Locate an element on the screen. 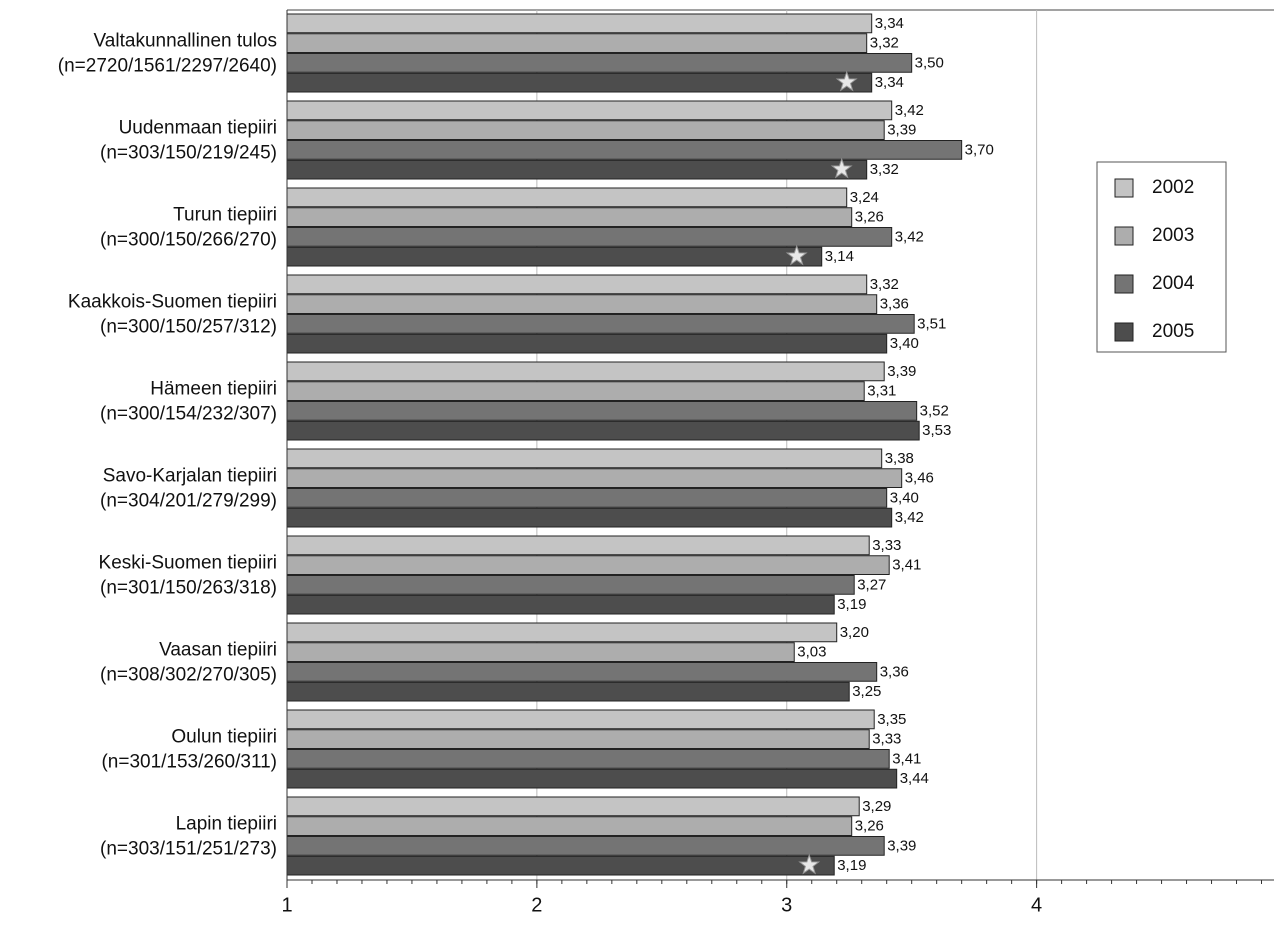 Image resolution: width=1276 pixels, height=926 pixels. value-label: 3,29 is located at coordinates (876, 806).